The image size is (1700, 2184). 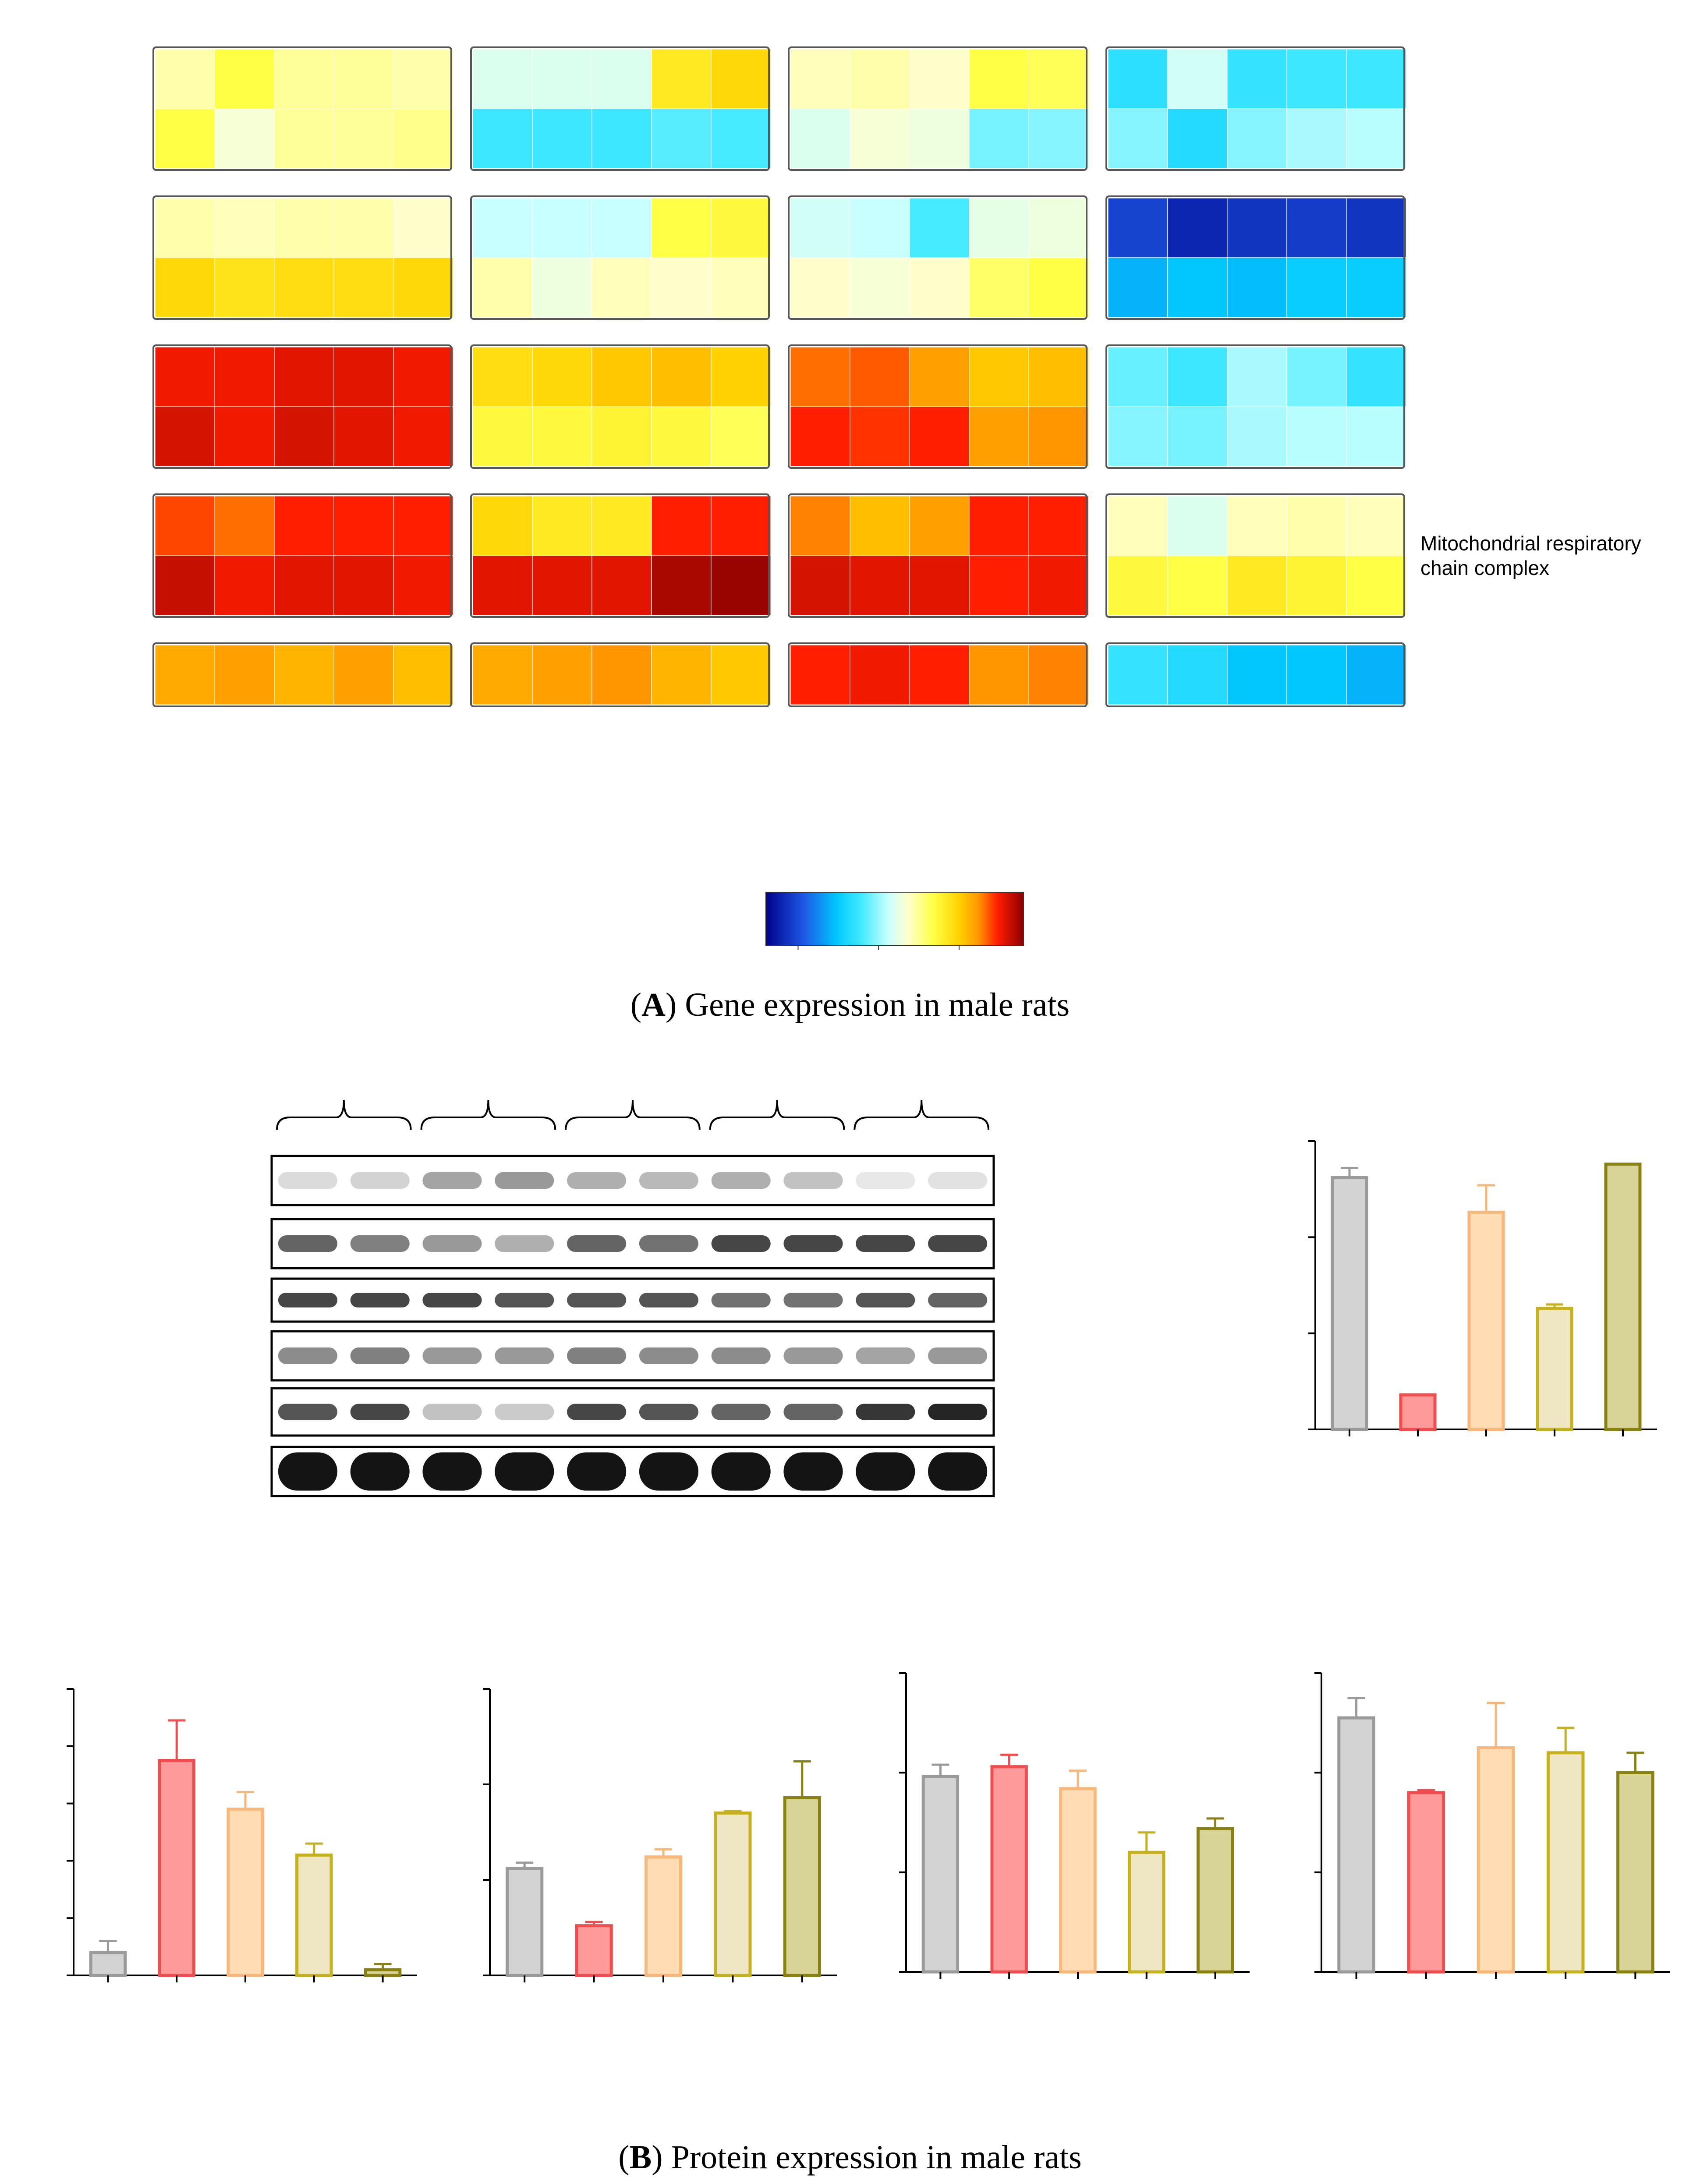 What do you see at coordinates (850, 1004) in the screenshot?
I see `caption-a: (A) Gene expression in male rats` at bounding box center [850, 1004].